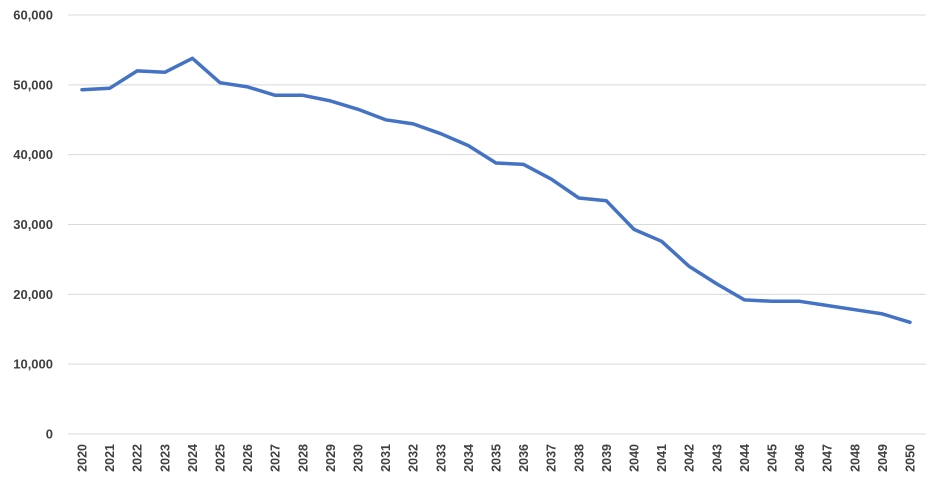  Describe the element at coordinates (662, 458) in the screenshot. I see `x-tick-label: 2041` at that location.